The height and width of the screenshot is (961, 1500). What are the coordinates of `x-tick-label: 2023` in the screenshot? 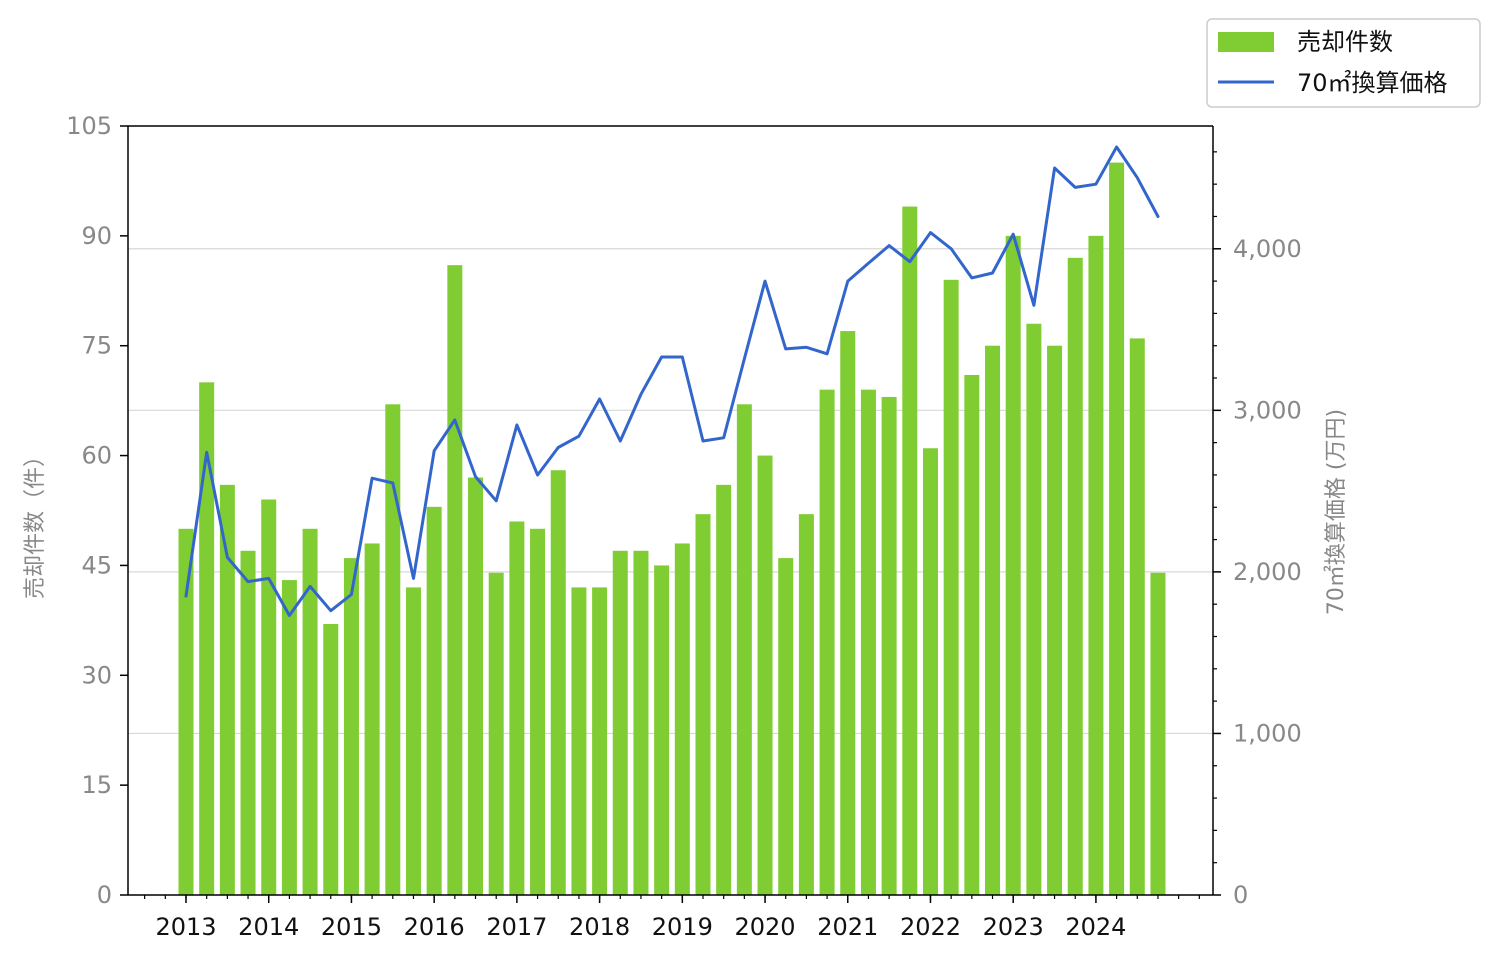 It's located at (1013, 927).